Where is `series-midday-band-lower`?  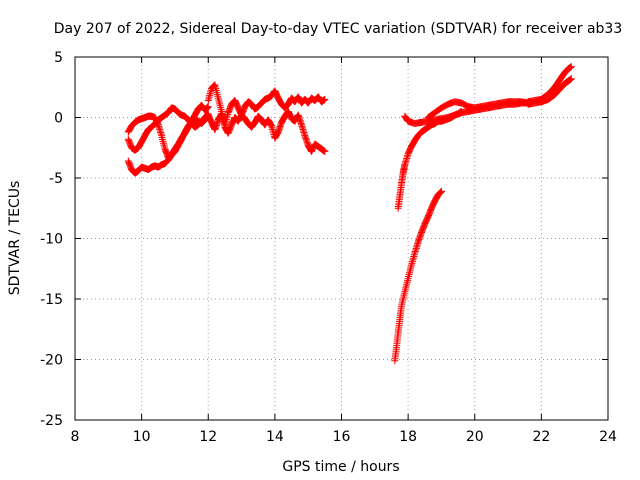 series-midday-band-lower is located at coordinates (266, 131).